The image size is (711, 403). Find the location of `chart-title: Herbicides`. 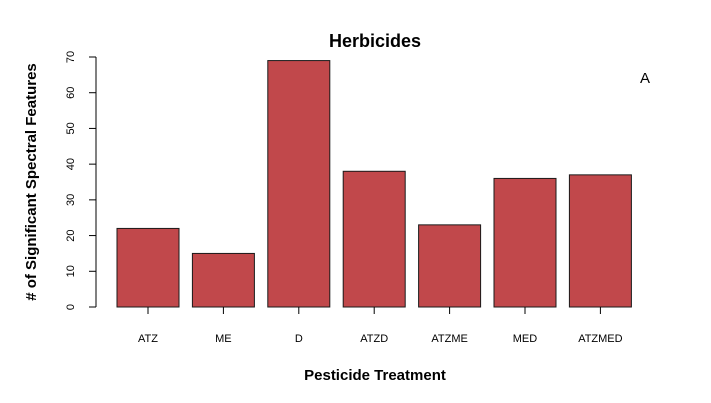

chart-title: Herbicides is located at coordinates (375, 41).